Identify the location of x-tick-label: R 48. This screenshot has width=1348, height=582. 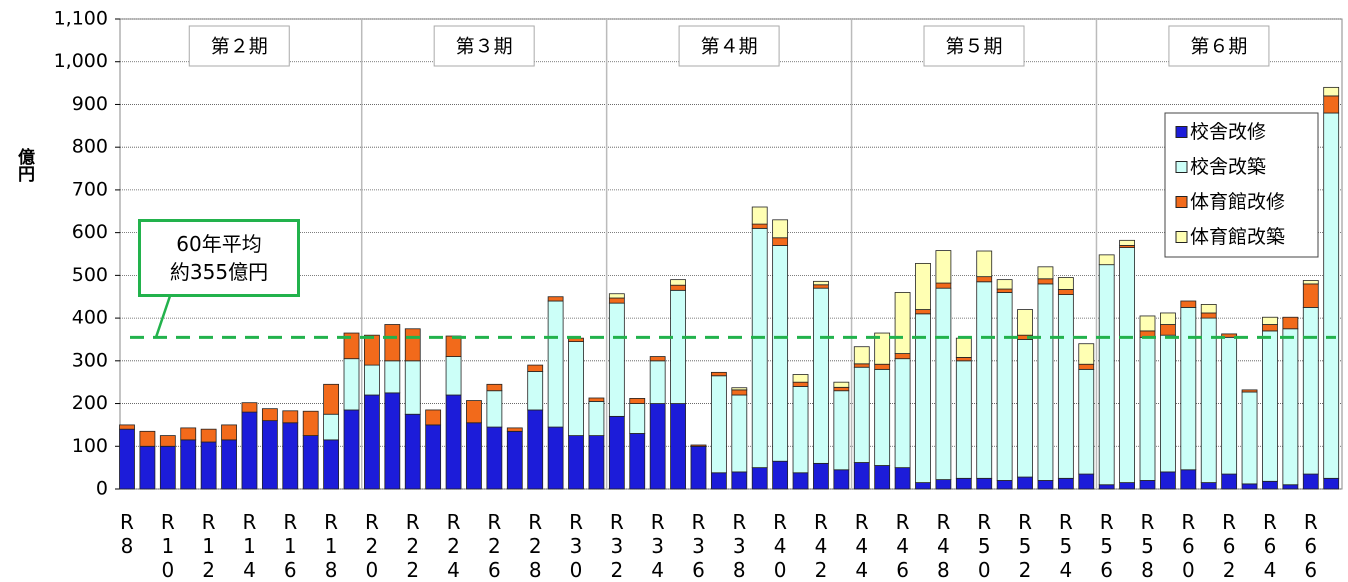
(943, 546).